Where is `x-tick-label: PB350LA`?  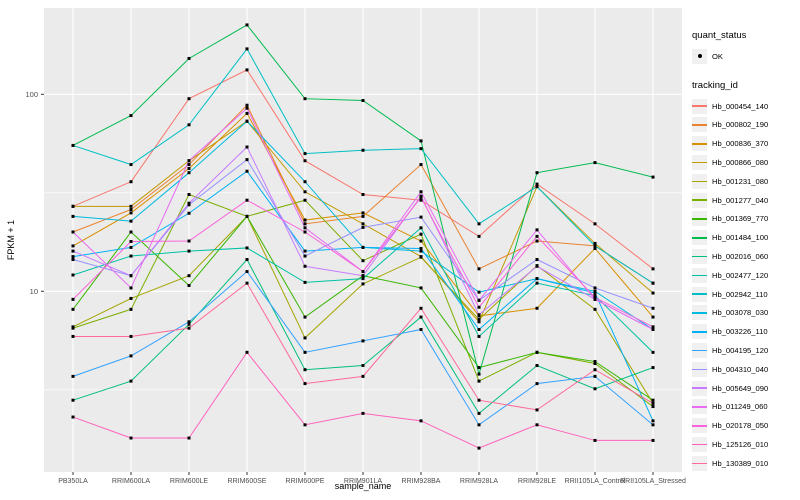
x-tick-label: PB350LA is located at coordinates (73, 481).